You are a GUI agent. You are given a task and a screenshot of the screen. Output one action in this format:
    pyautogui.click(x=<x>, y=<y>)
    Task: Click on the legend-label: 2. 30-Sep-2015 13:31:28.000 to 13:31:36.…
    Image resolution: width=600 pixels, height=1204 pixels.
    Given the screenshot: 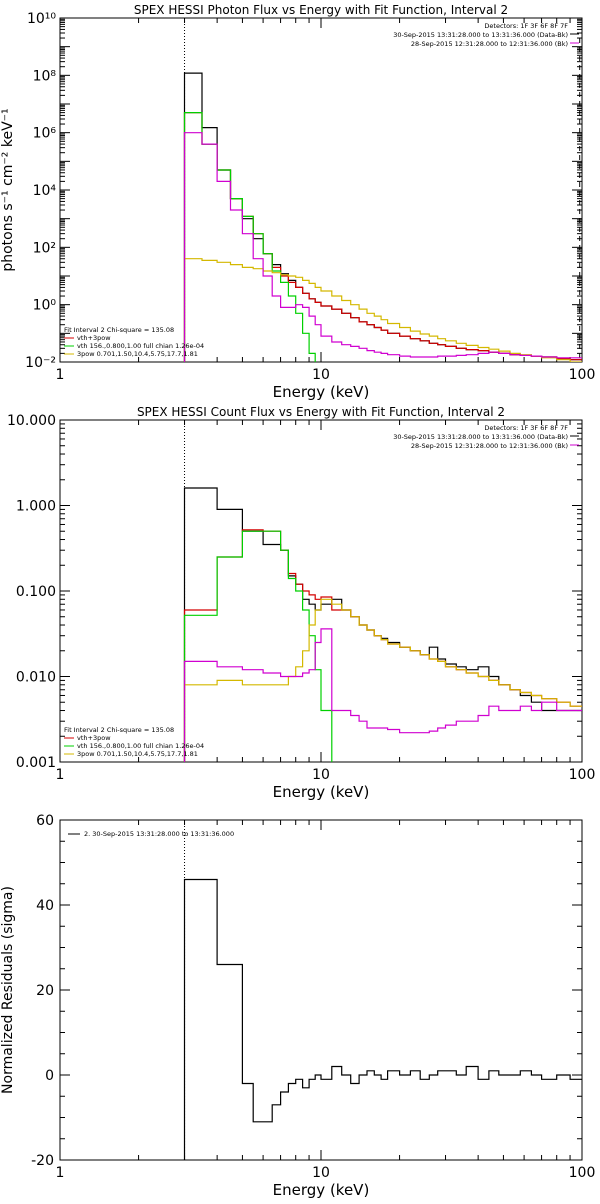 What is the action you would take?
    pyautogui.click(x=159, y=834)
    